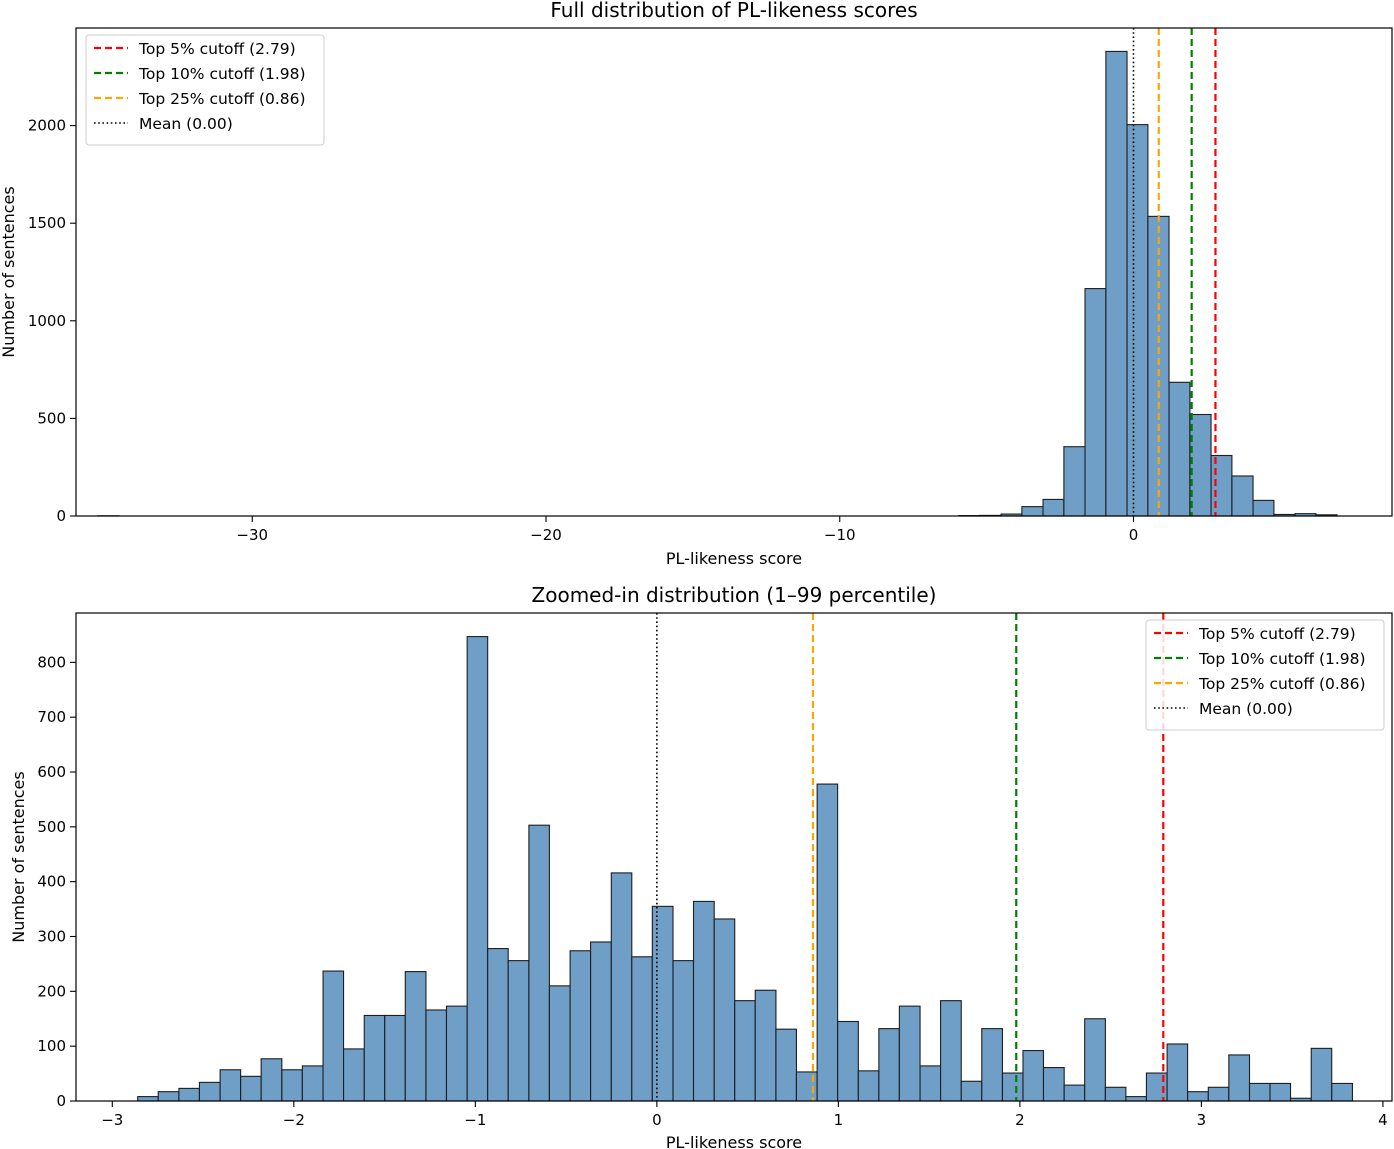 Image resolution: width=1394 pixels, height=1149 pixels. I want to click on y-tick-label: 200, so click(51, 991).